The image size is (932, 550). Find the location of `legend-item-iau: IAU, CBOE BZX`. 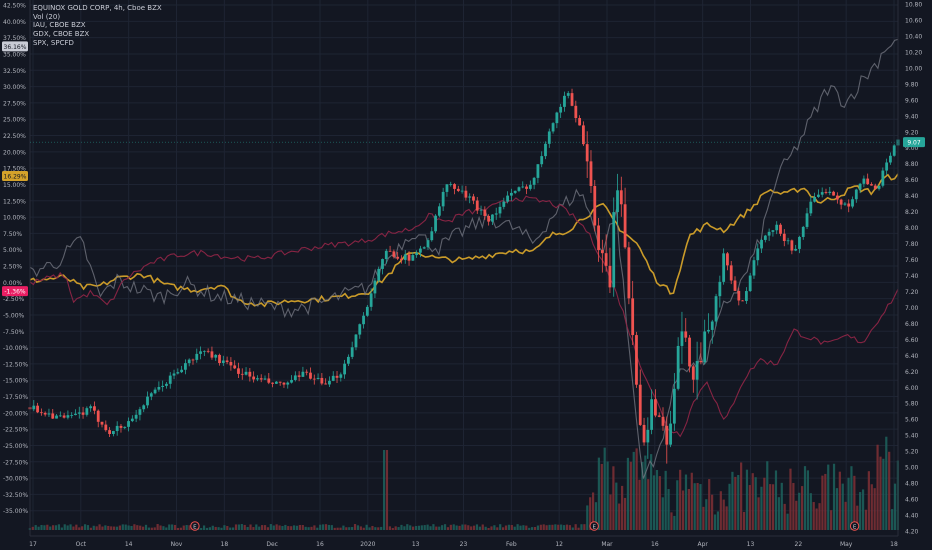

legend-item-iau: IAU, CBOE BZX is located at coordinates (59, 25).